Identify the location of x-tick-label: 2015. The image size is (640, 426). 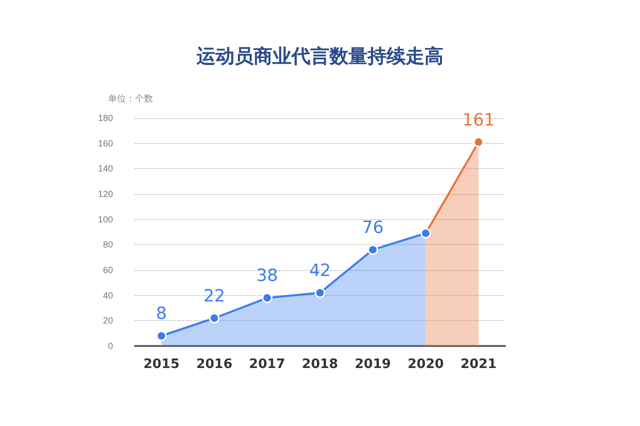
(161, 364).